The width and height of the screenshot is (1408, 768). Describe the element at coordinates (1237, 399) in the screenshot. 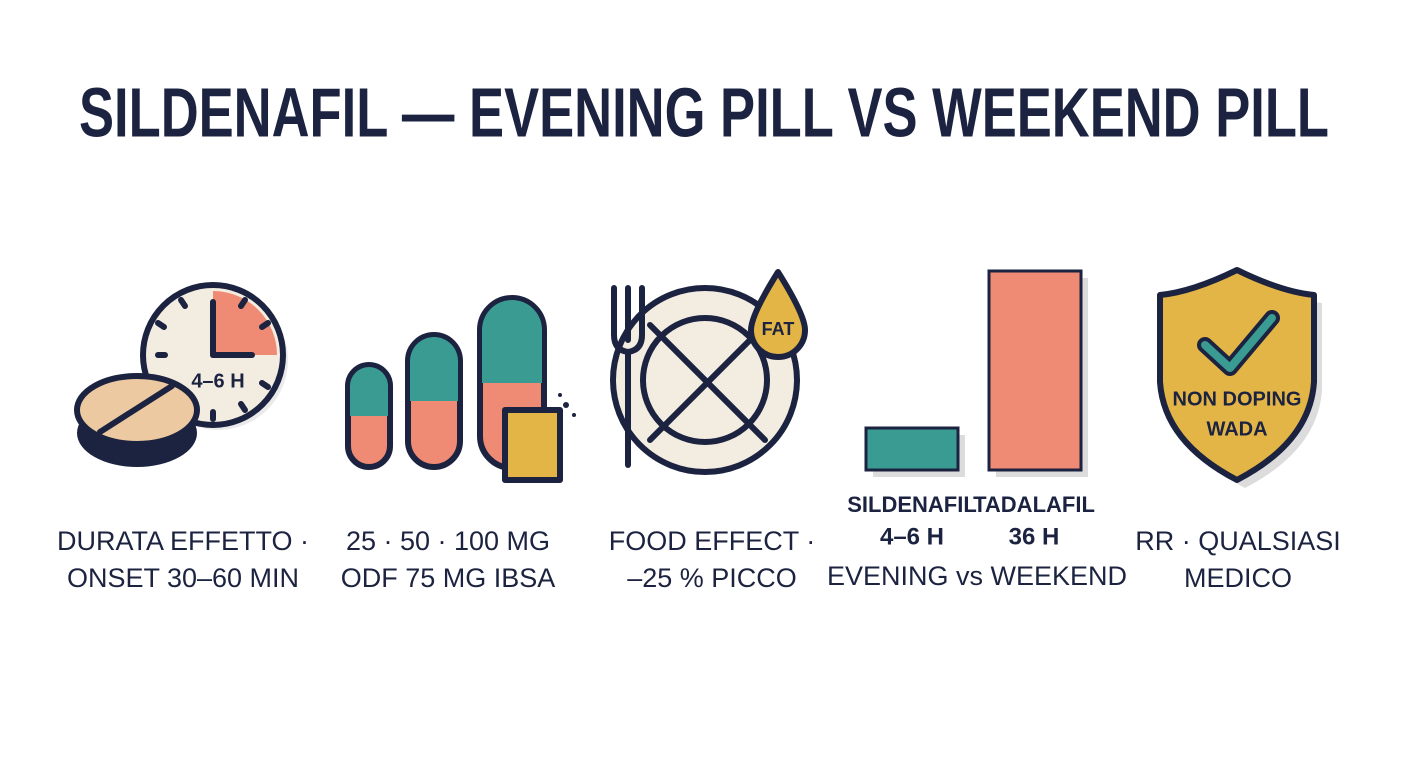

I see `shield-label: NON DOPING` at that location.